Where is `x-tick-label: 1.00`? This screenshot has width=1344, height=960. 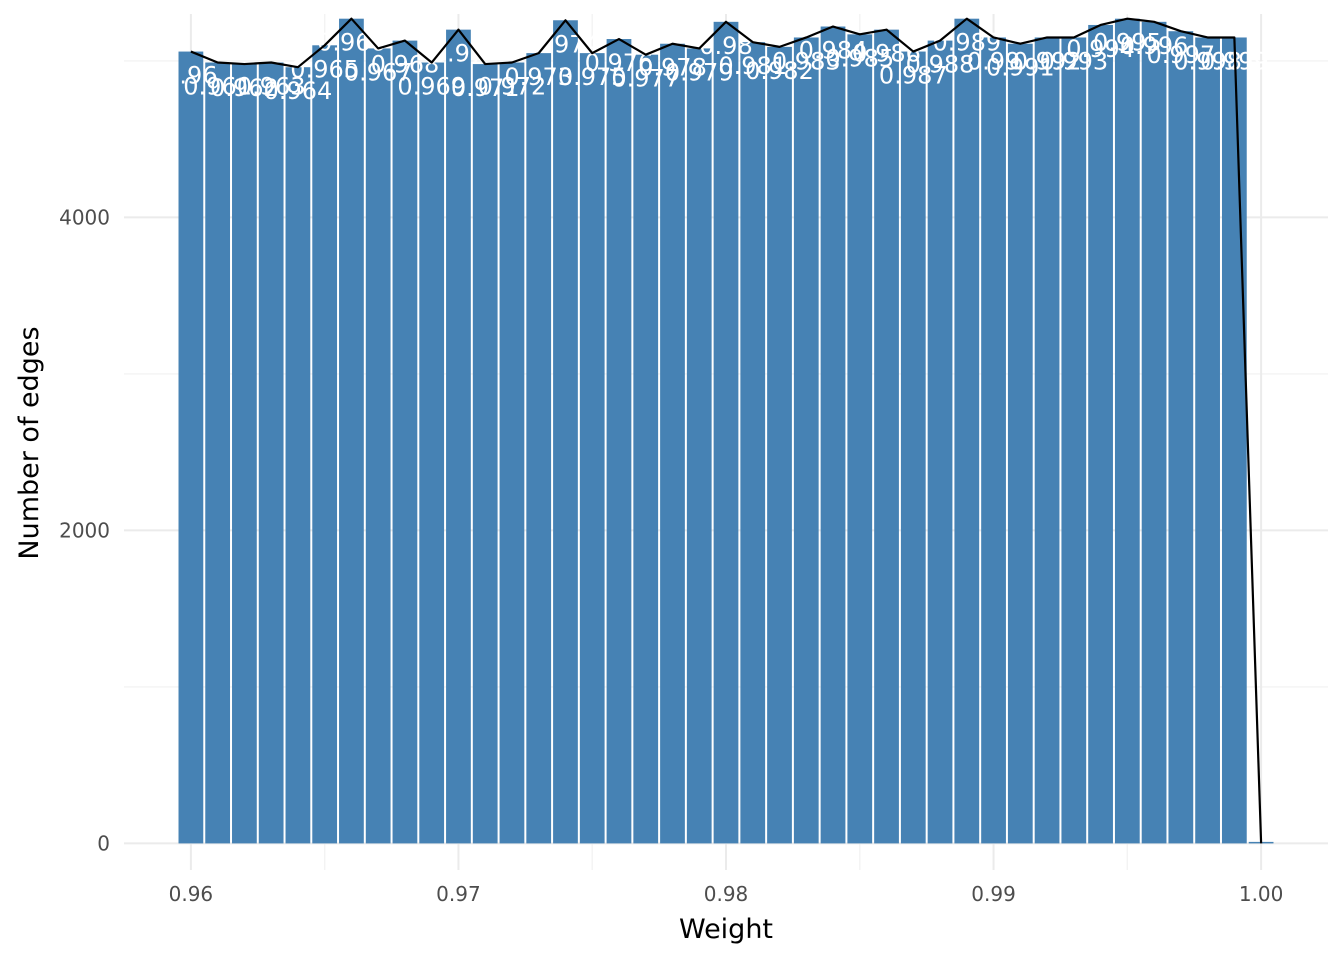 x-tick-label: 1.00 is located at coordinates (1261, 894).